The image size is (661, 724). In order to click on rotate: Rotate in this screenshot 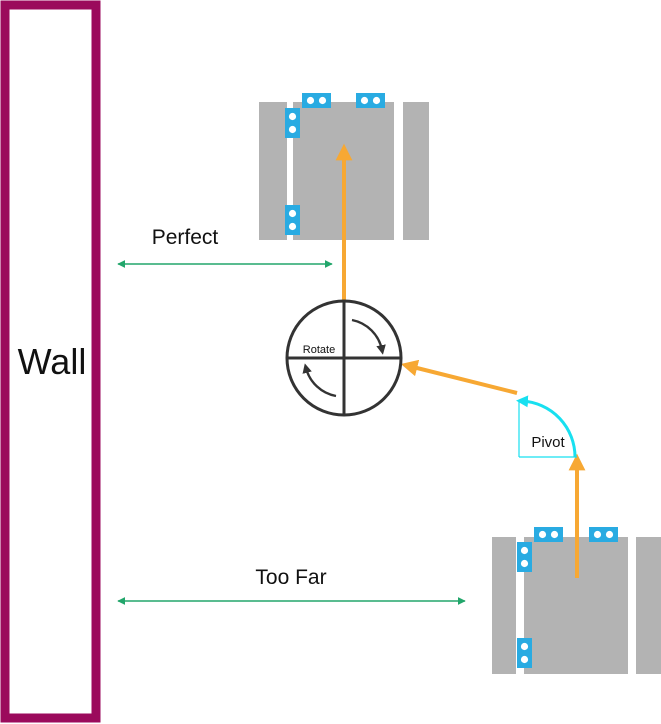, I will do `click(344, 358)`.